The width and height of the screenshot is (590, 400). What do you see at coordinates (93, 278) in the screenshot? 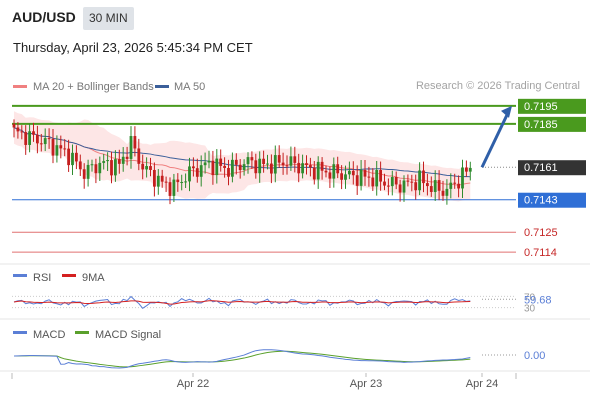
I see `rsi-ma-legend-label: 9MA` at bounding box center [93, 278].